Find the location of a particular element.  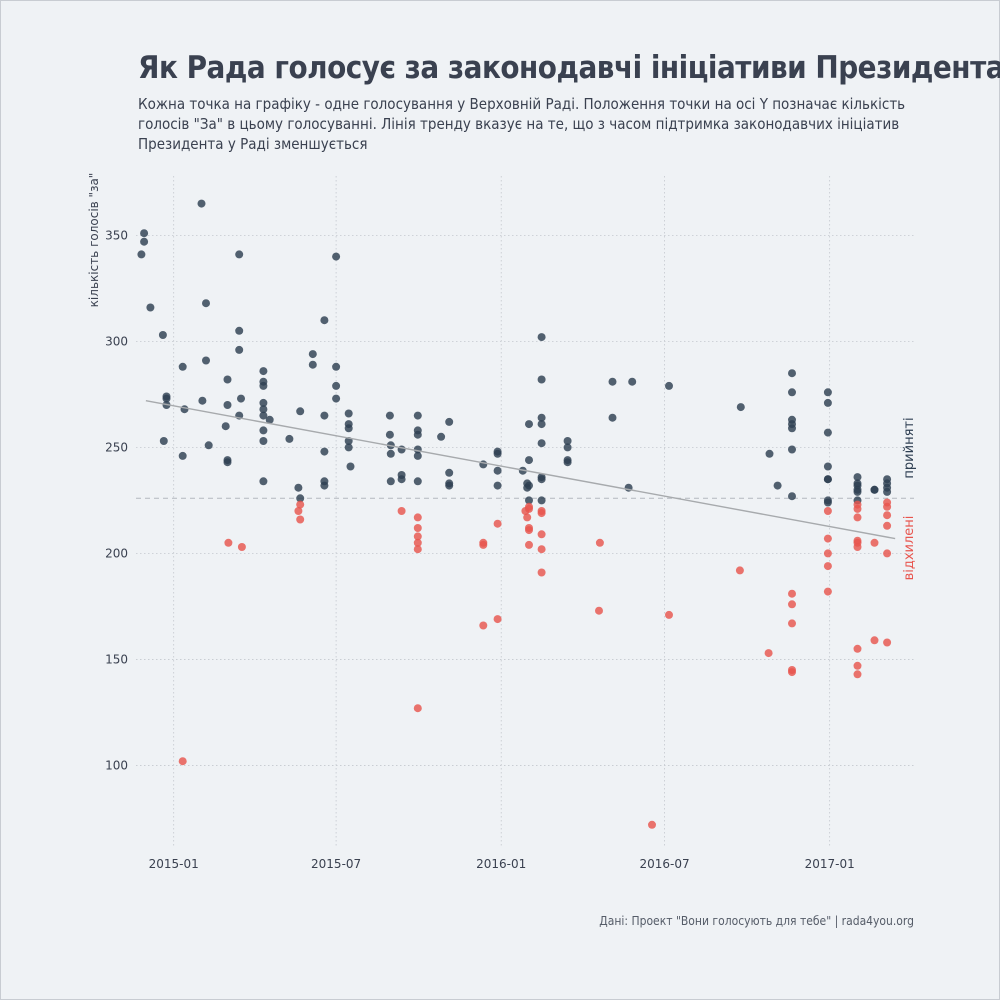

y-tick-label: 350 is located at coordinates (116, 235).